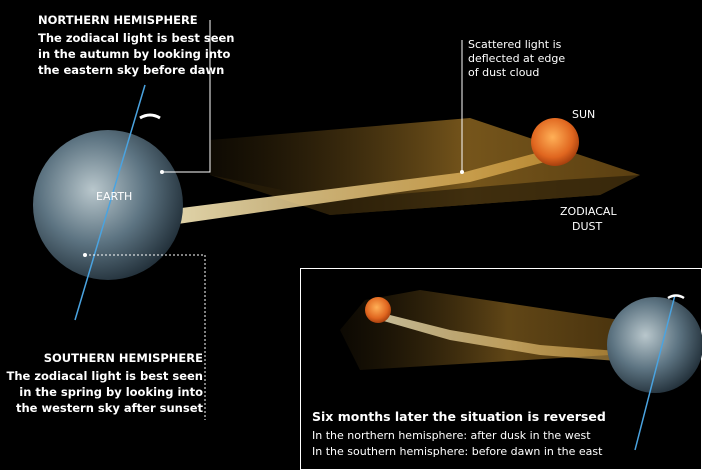  What do you see at coordinates (583, 114) in the screenshot?
I see `label: SUN` at bounding box center [583, 114].